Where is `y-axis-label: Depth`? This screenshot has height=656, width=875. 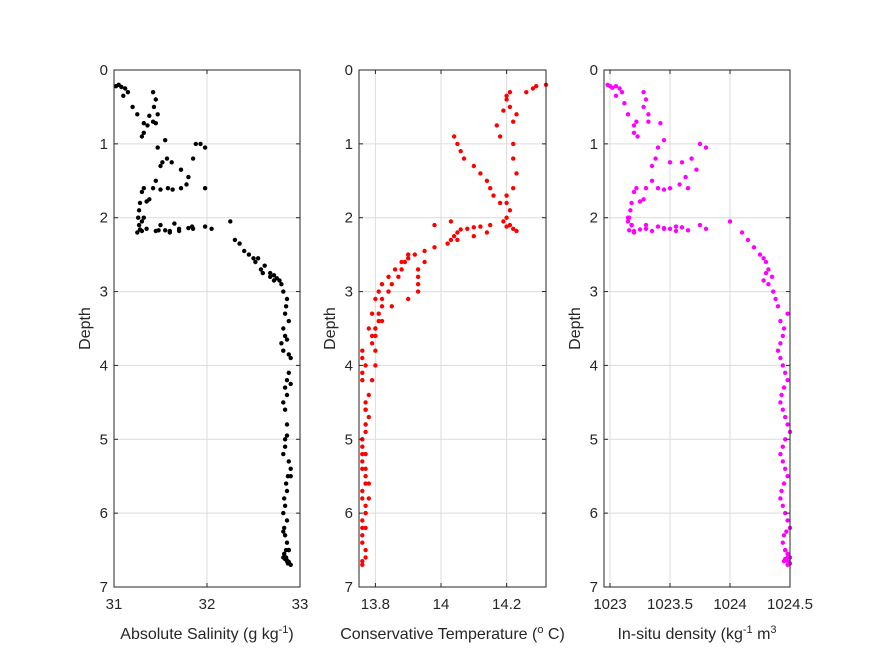 y-axis-label: Depth is located at coordinates (330, 328).